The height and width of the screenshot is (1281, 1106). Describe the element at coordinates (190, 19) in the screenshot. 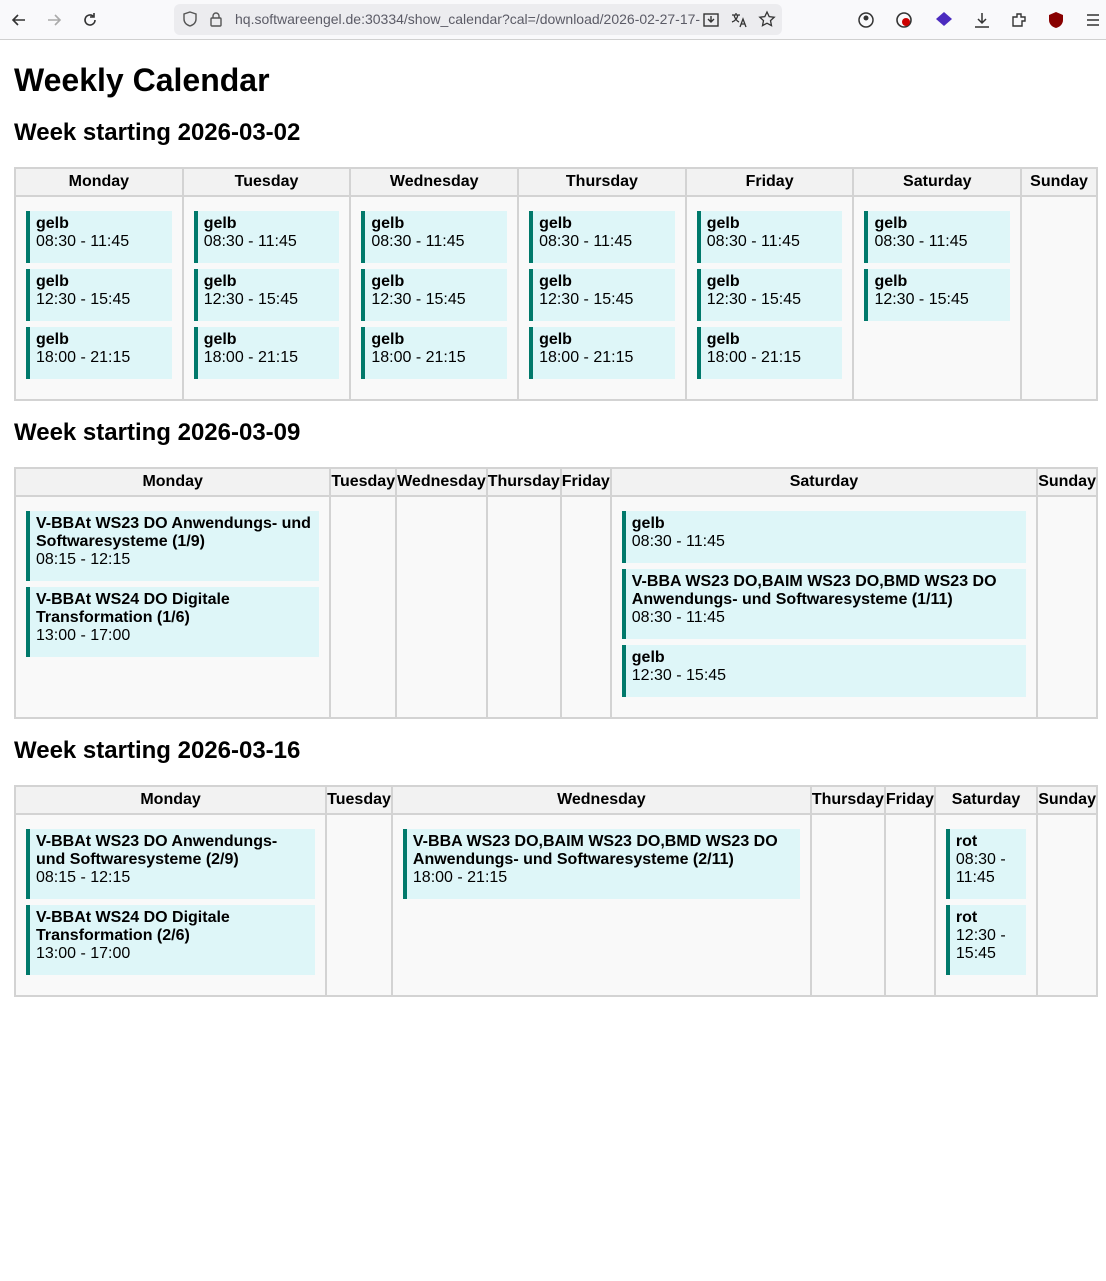

I see `shield-icon` at that location.